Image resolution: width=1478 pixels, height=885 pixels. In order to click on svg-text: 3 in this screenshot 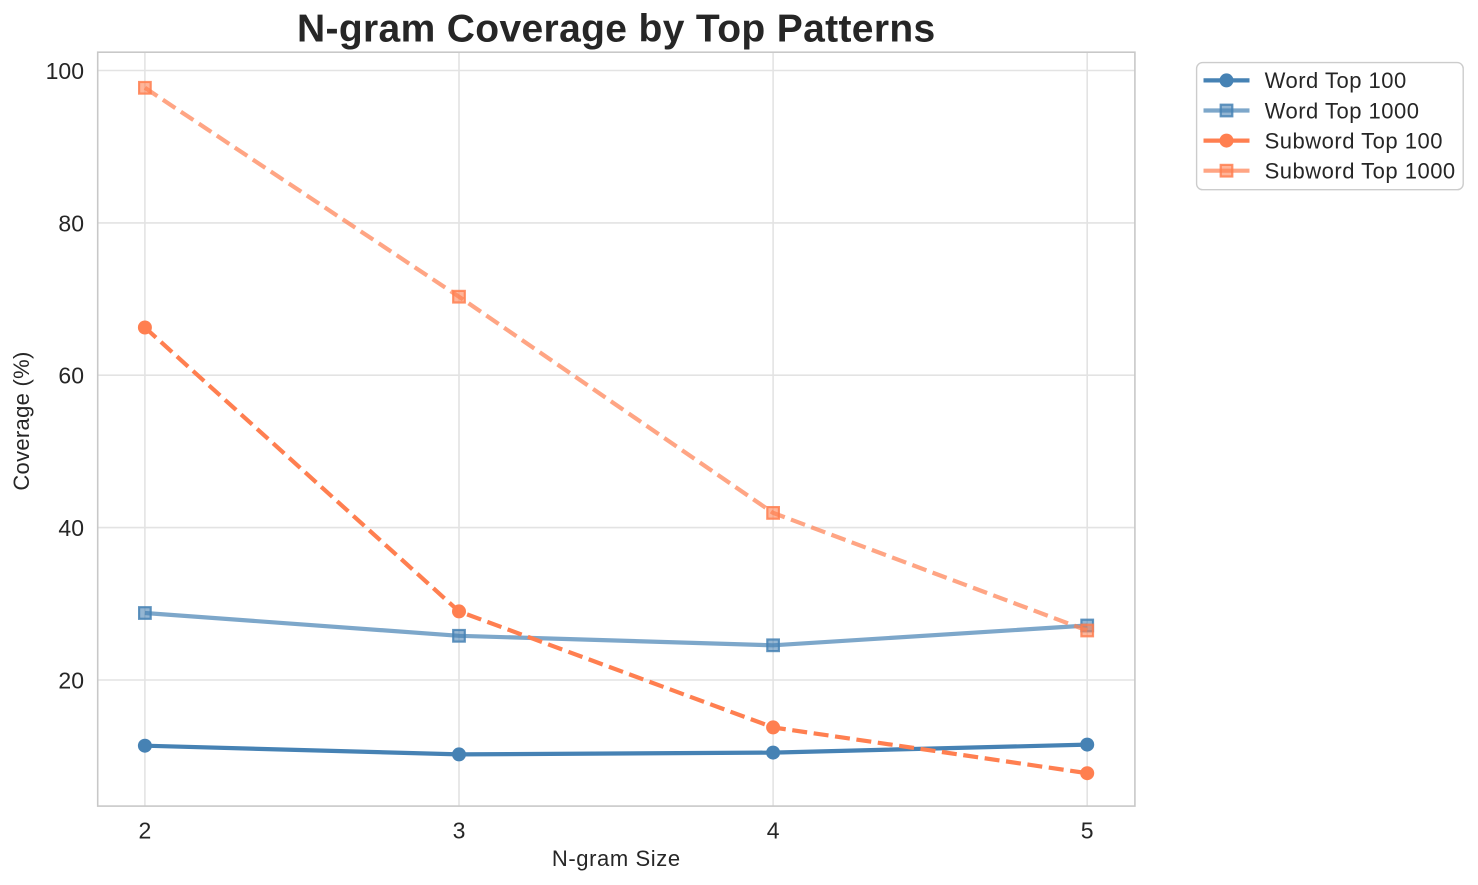, I will do `click(459, 831)`.